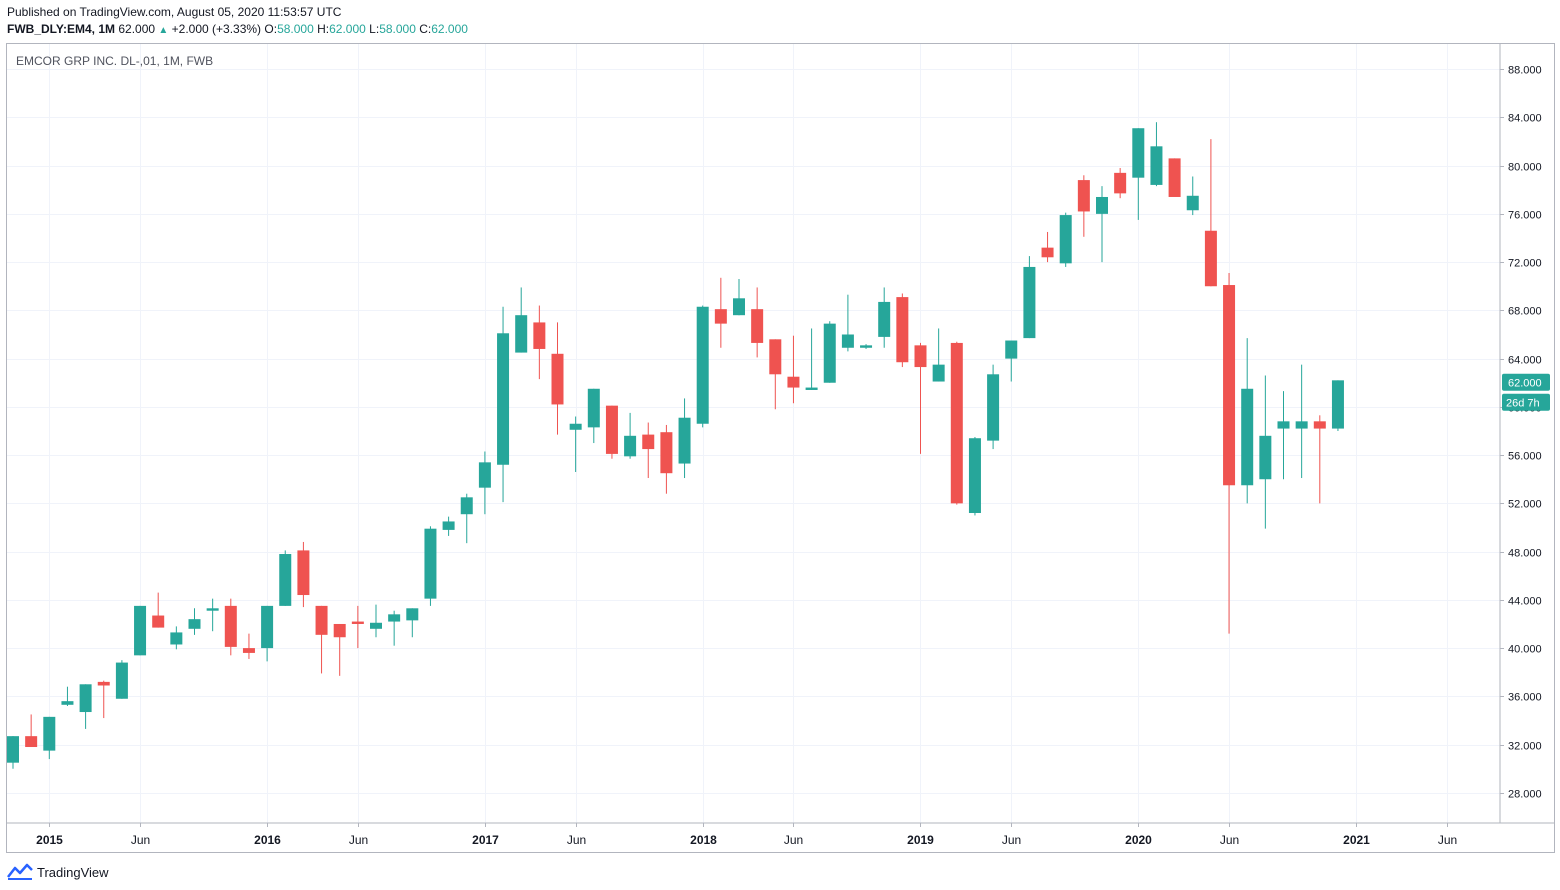  What do you see at coordinates (1525, 698) in the screenshot?
I see `price-tick-label: 36.000` at bounding box center [1525, 698].